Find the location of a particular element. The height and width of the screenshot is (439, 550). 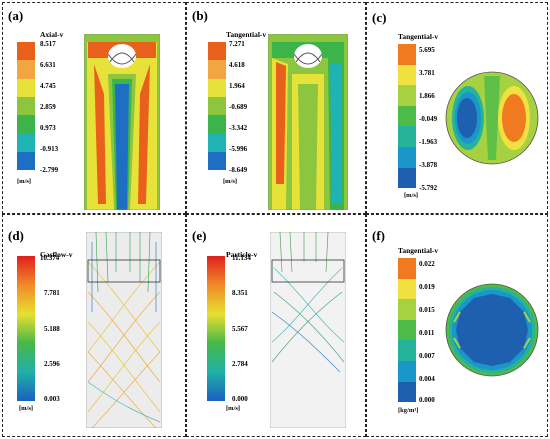

panel-a-tick-6: -2.799 is located at coordinates (49, 170).